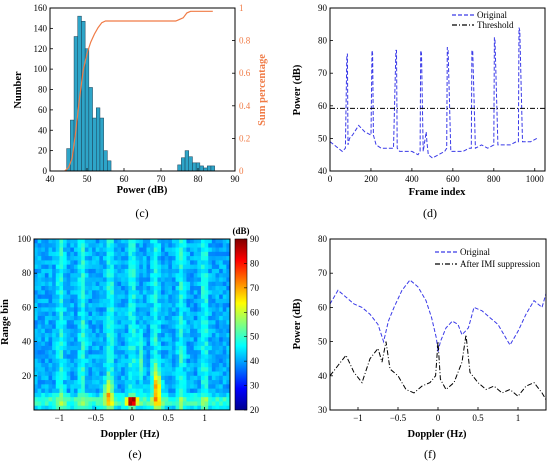  What do you see at coordinates (143, 176) in the screenshot?
I see `x-axis-ticks: 40 50 60 70 80 90` at bounding box center [143, 176].